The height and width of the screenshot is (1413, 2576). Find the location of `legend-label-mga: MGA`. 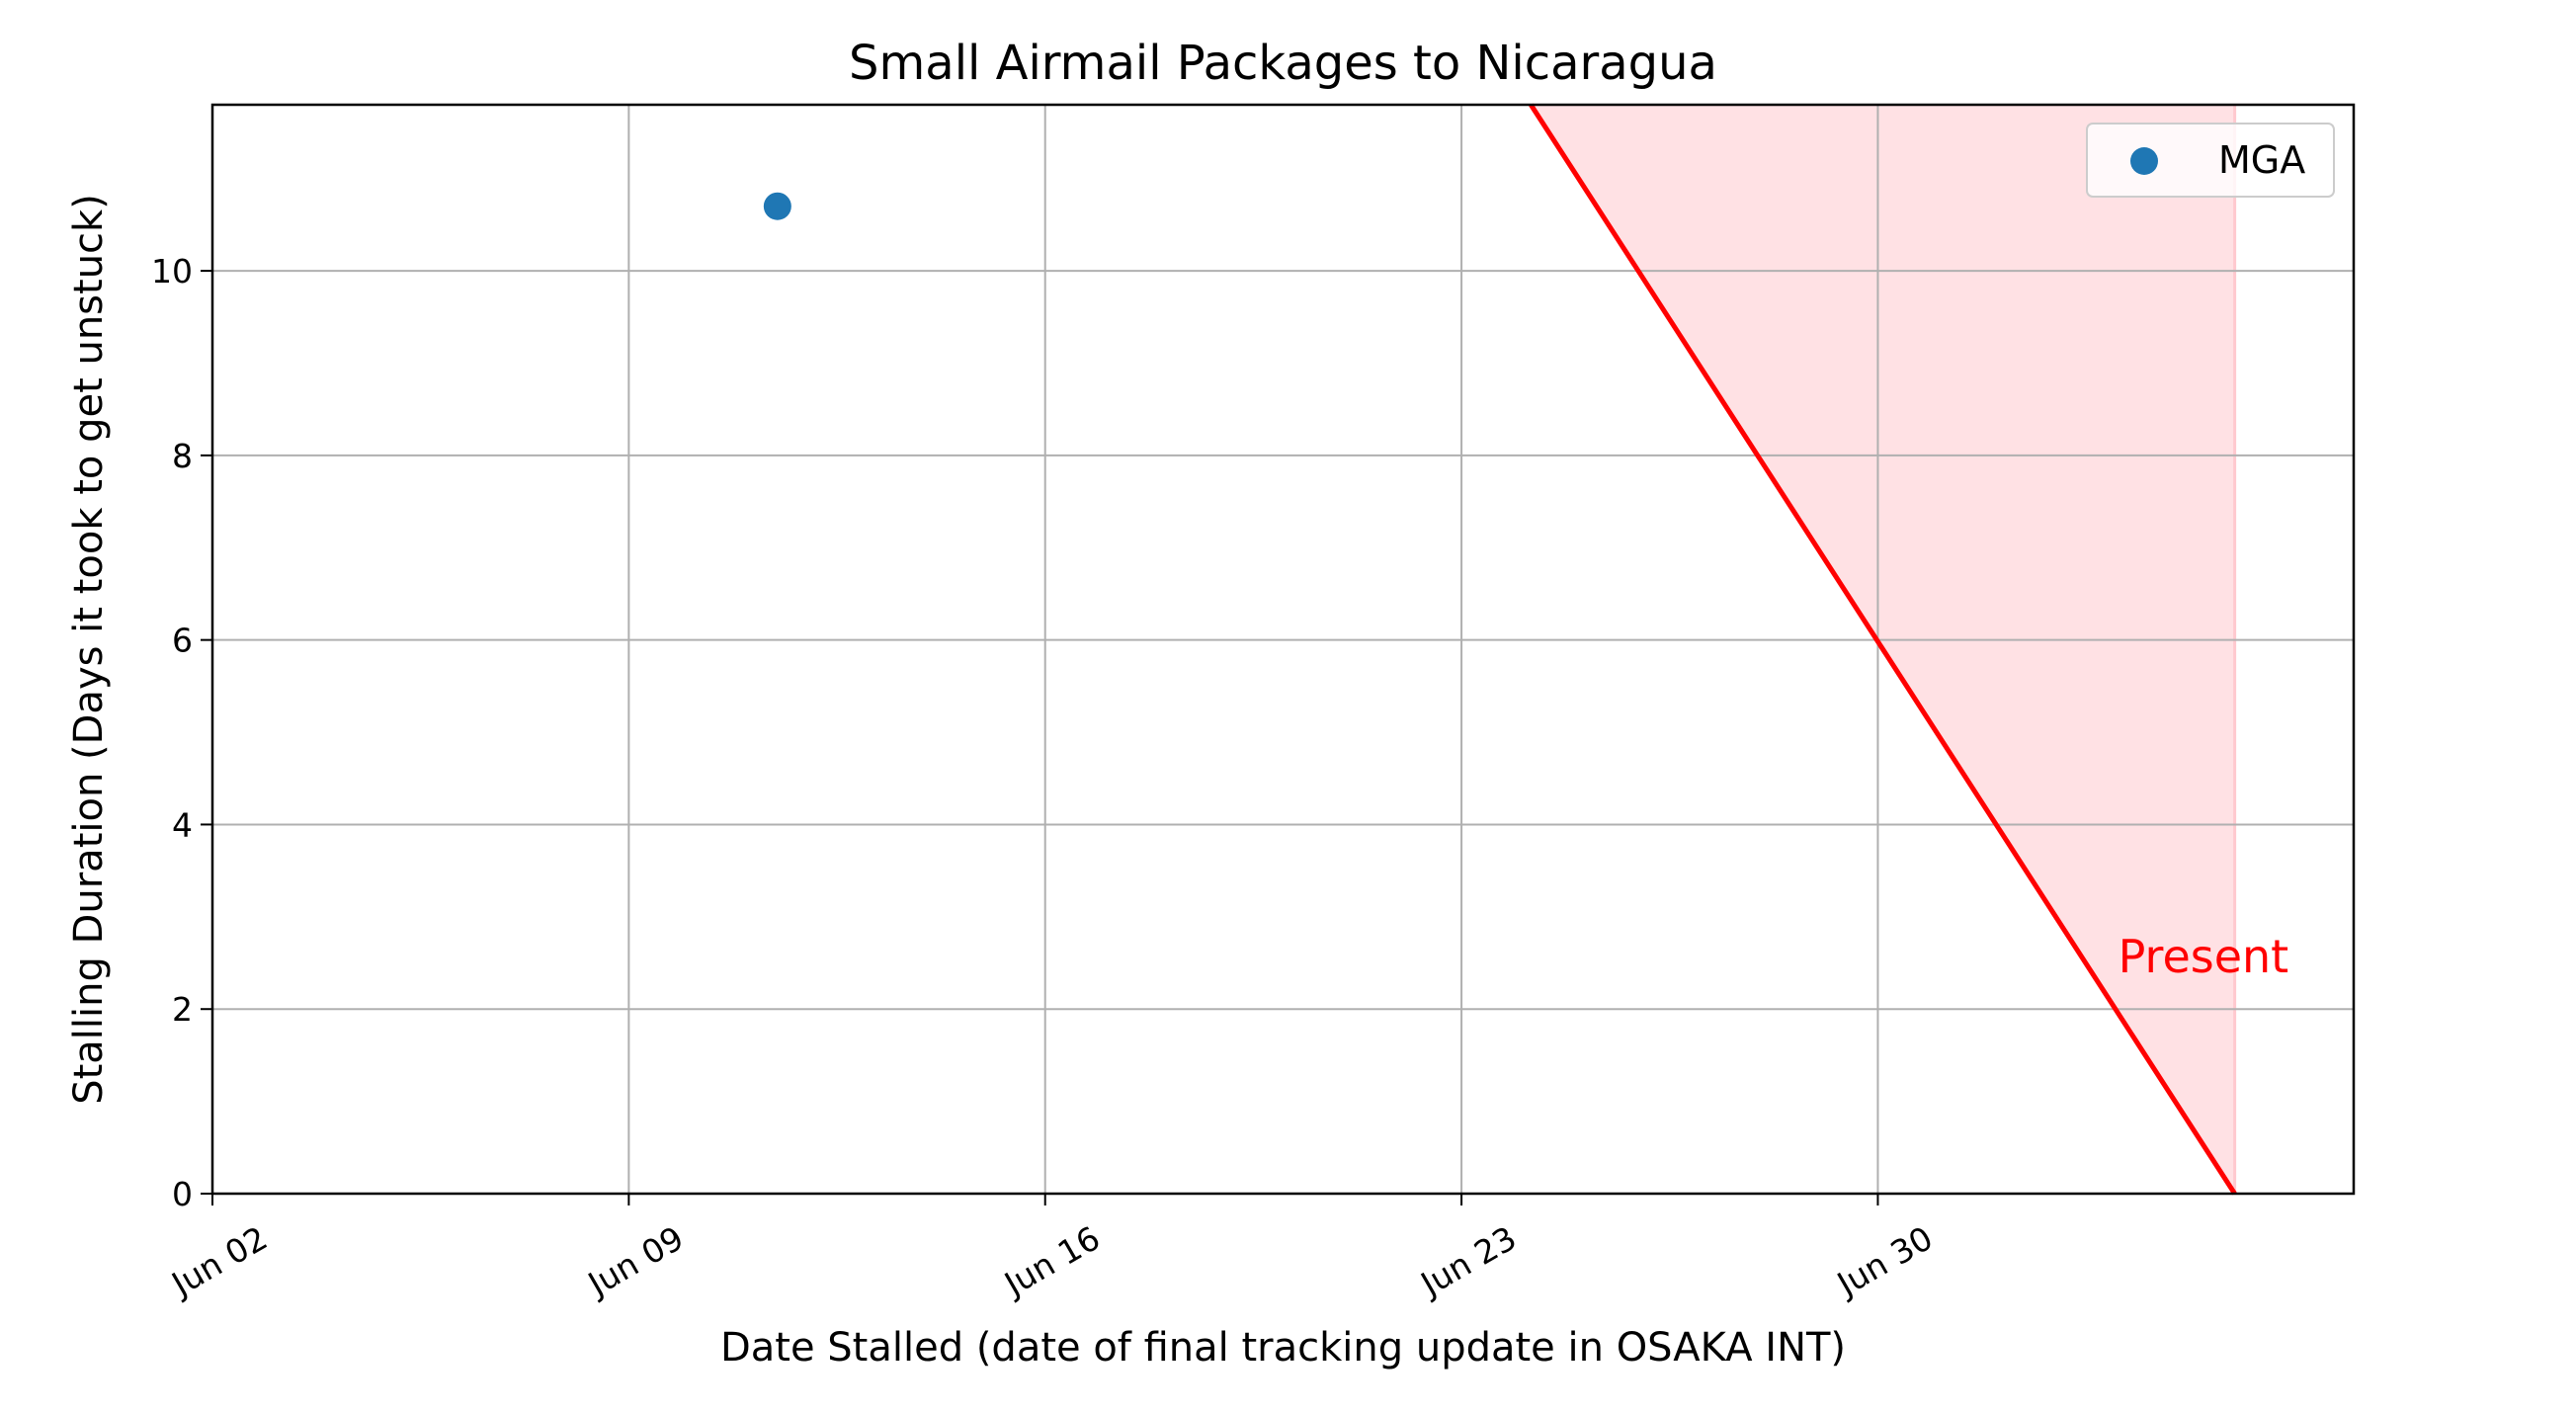

legend-label-mga: MGA is located at coordinates (2261, 160).